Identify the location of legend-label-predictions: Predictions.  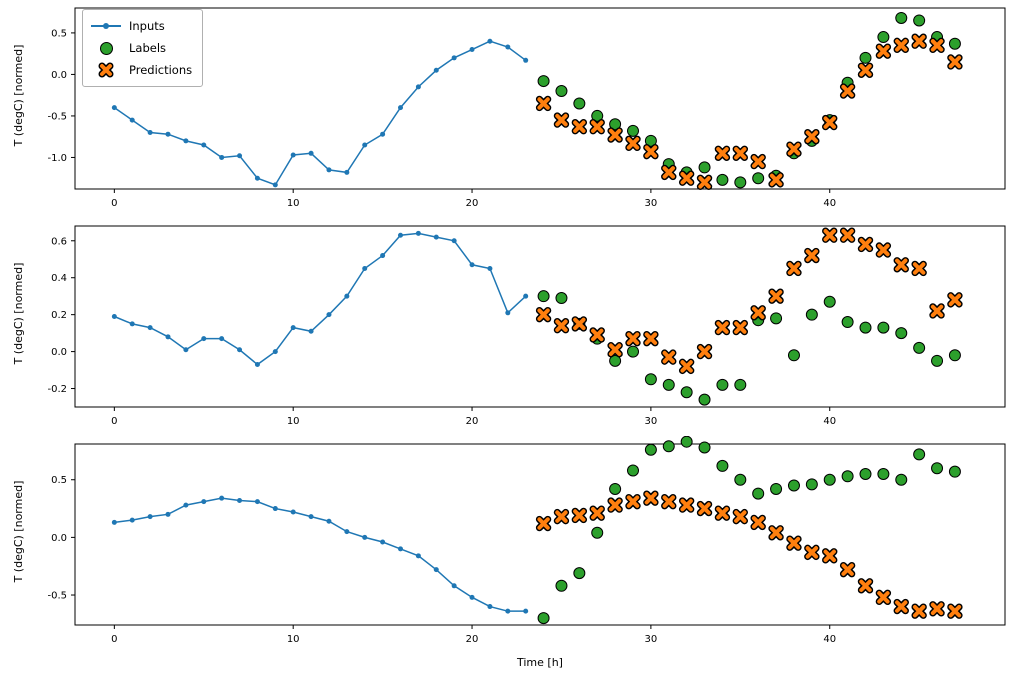
(161, 70).